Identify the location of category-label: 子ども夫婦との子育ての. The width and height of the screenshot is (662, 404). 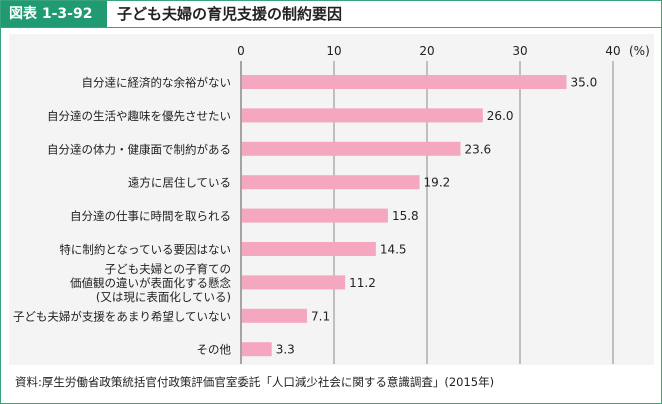
(168, 269).